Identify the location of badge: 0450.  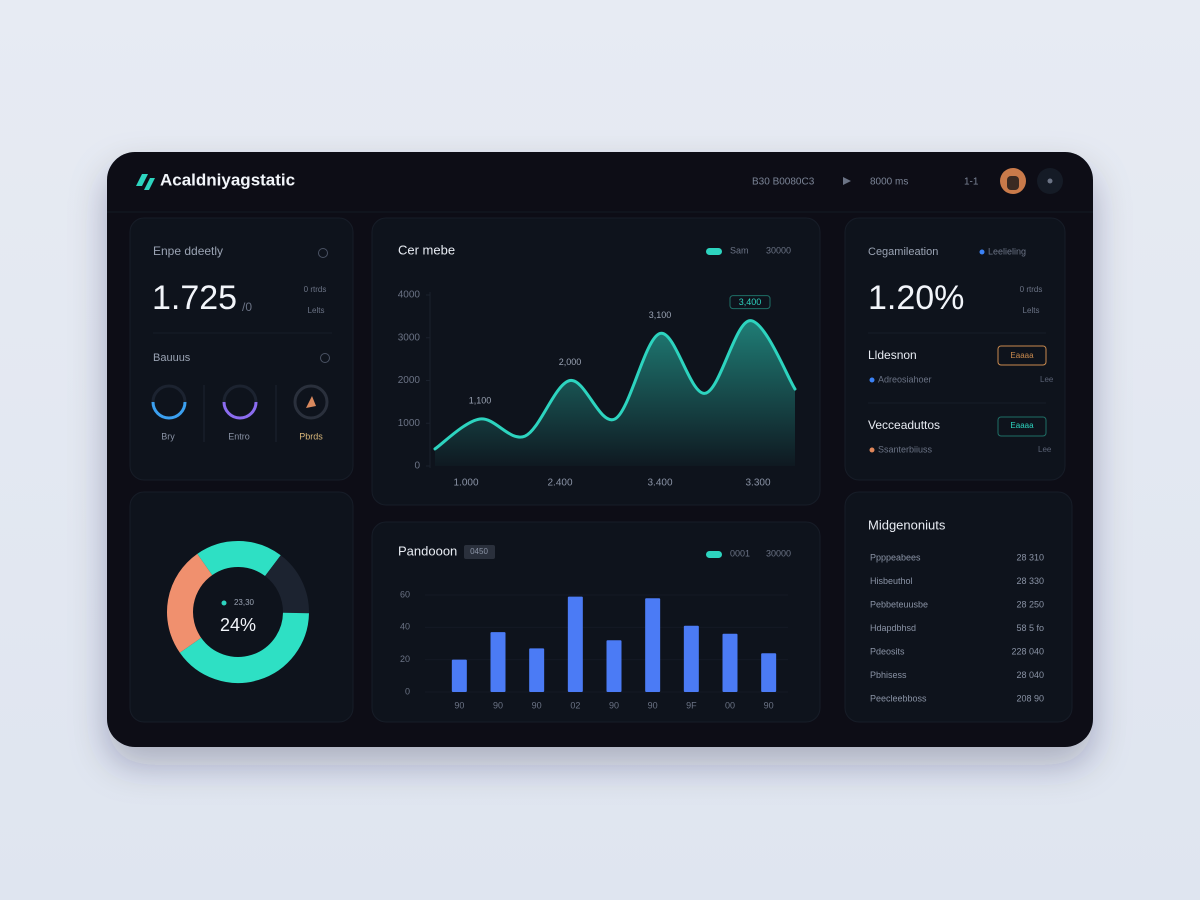
(479, 551).